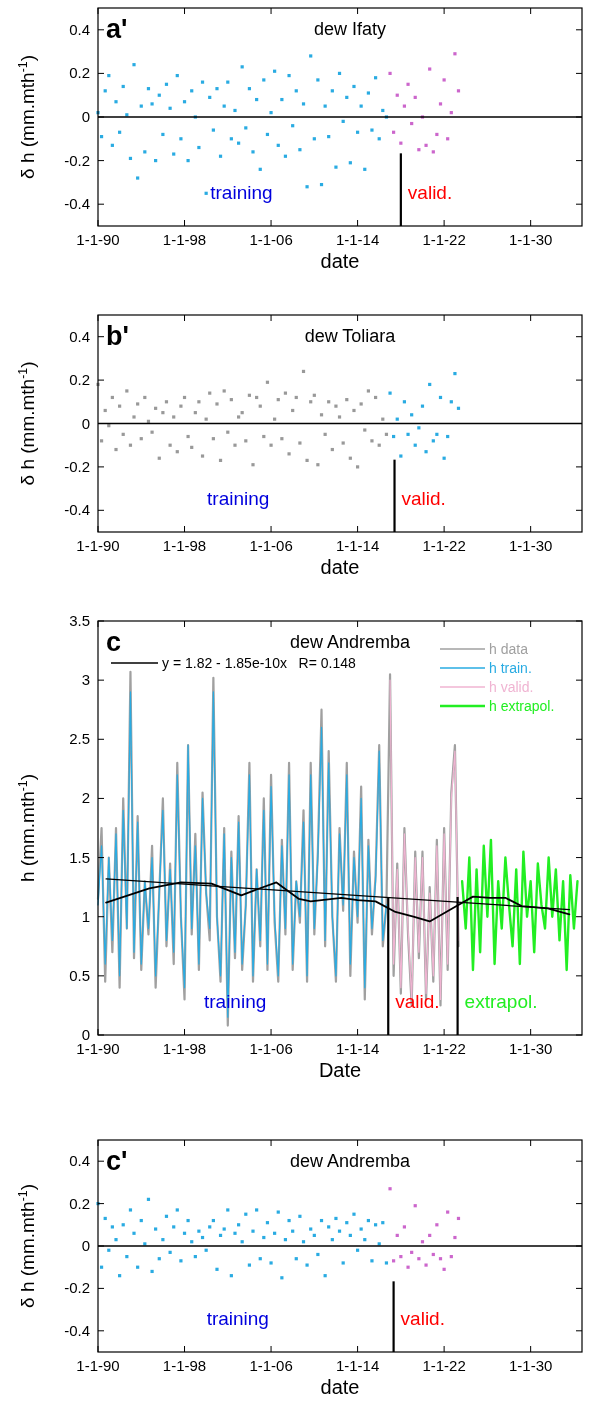 The width and height of the screenshot is (595, 1403). Describe the element at coordinates (509, 649) in the screenshot. I see `legend-label: h data` at that location.